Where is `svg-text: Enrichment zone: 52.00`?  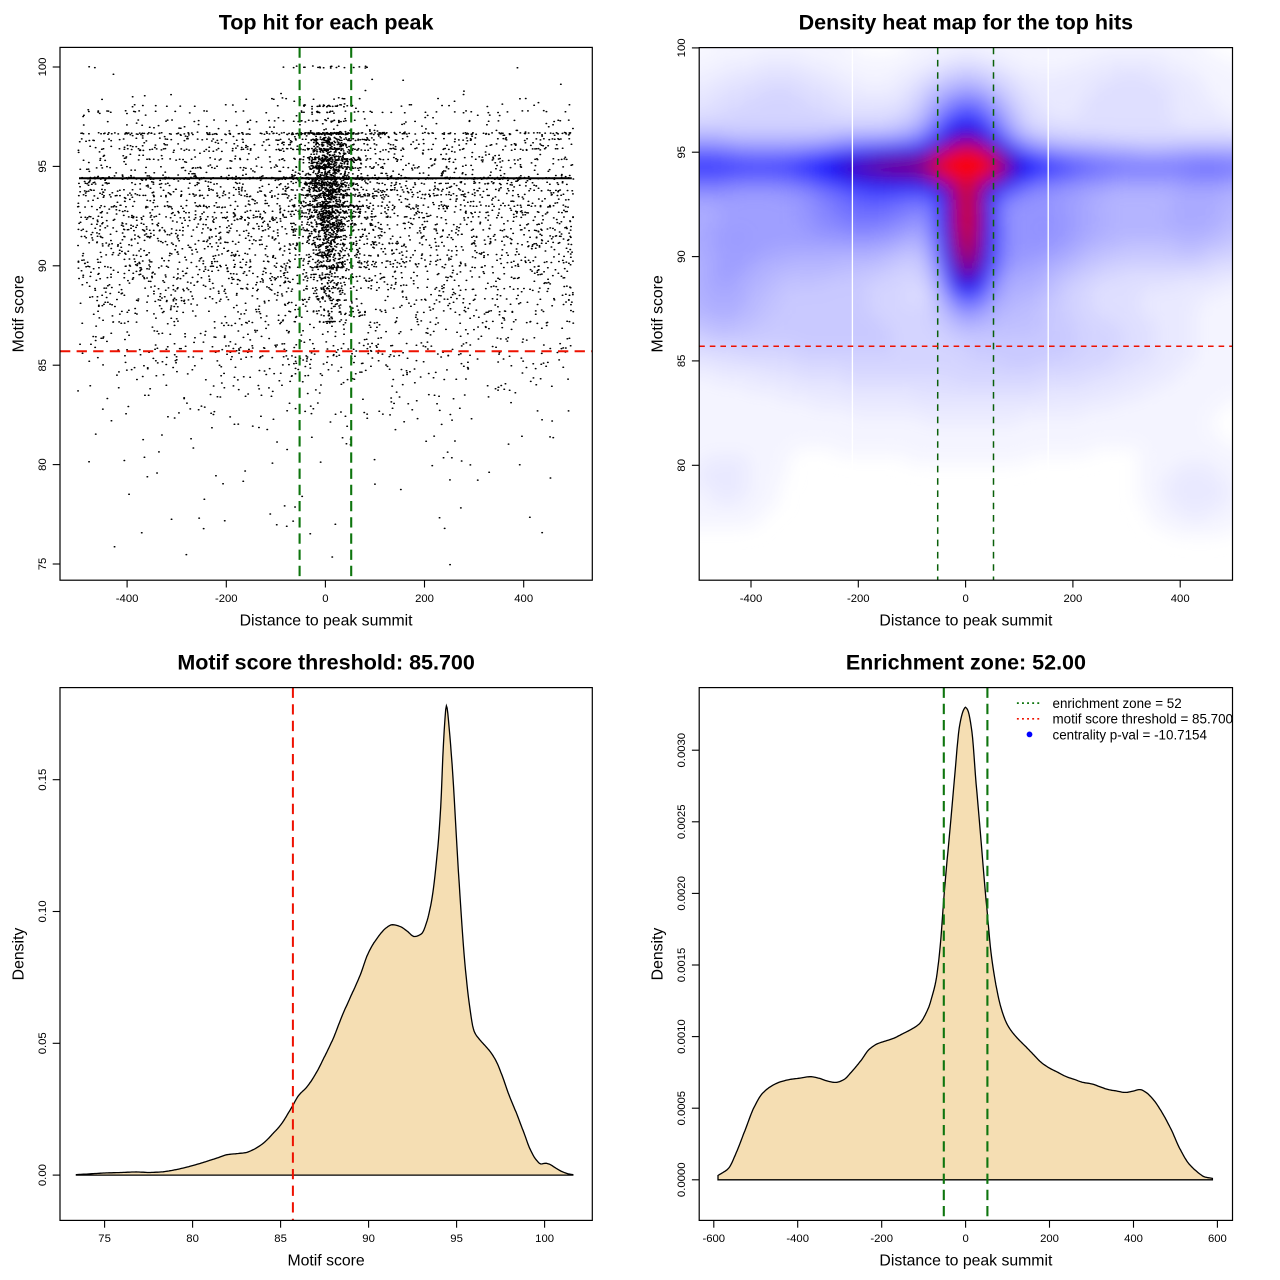 svg-text: Enrichment zone: 52.00 is located at coordinates (966, 663).